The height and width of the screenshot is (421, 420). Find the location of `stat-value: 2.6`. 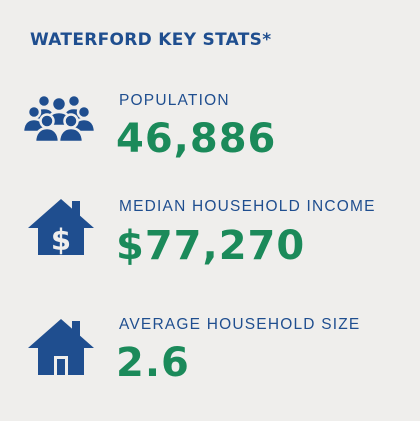

stat-value: 2.6 is located at coordinates (153, 363).